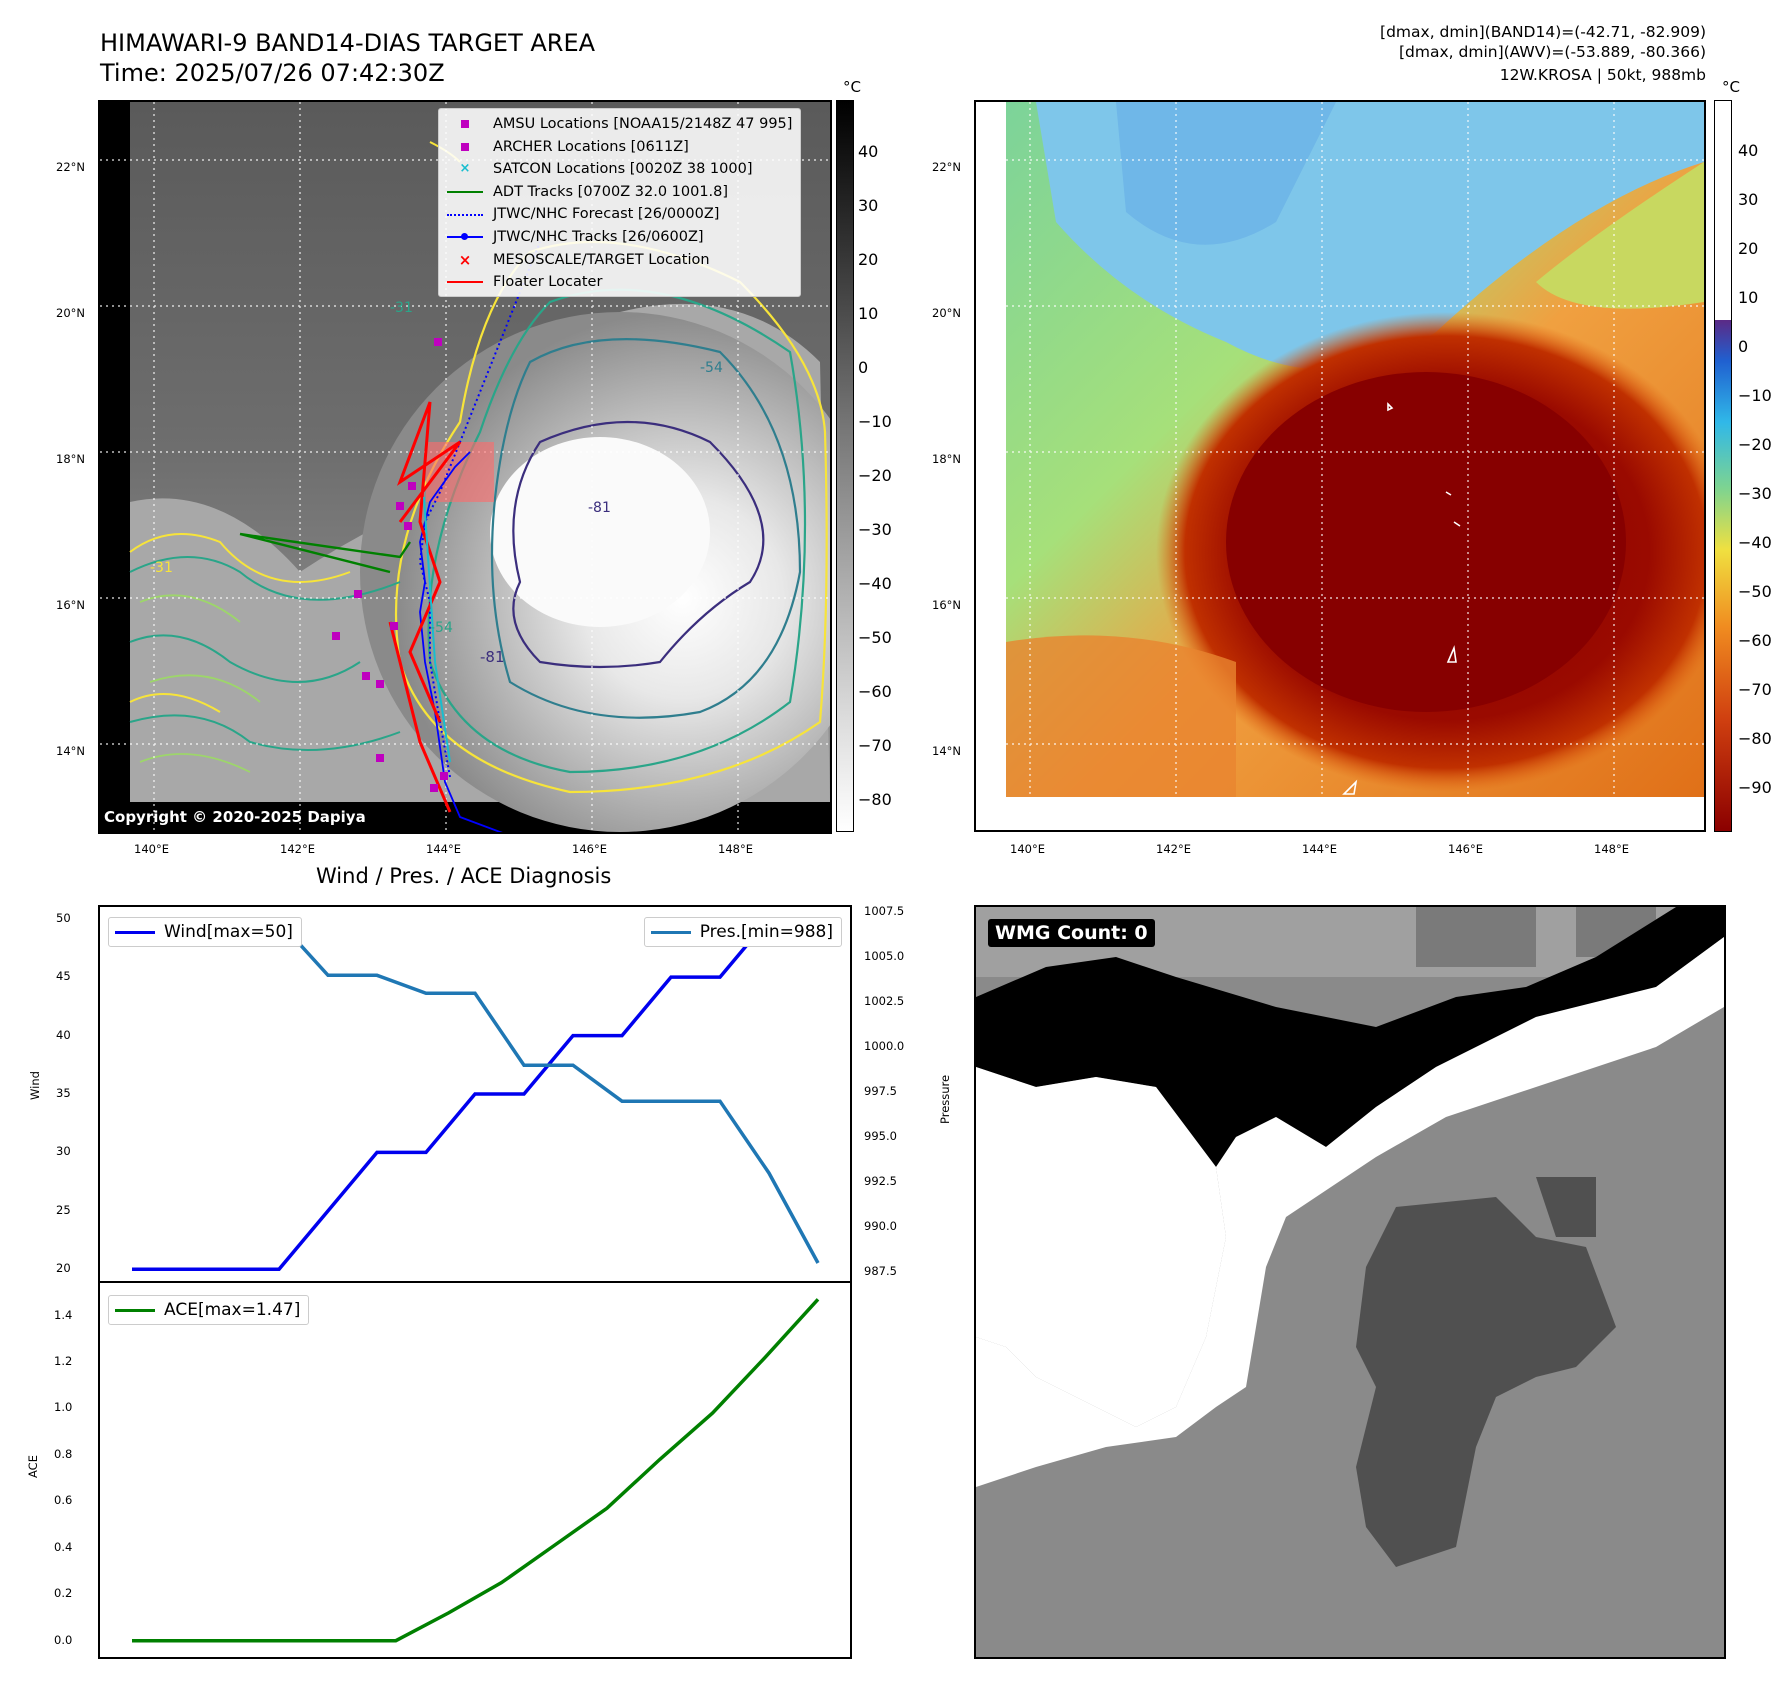  I want to click on ace-tick-label: 0.6, so click(63, 1500).